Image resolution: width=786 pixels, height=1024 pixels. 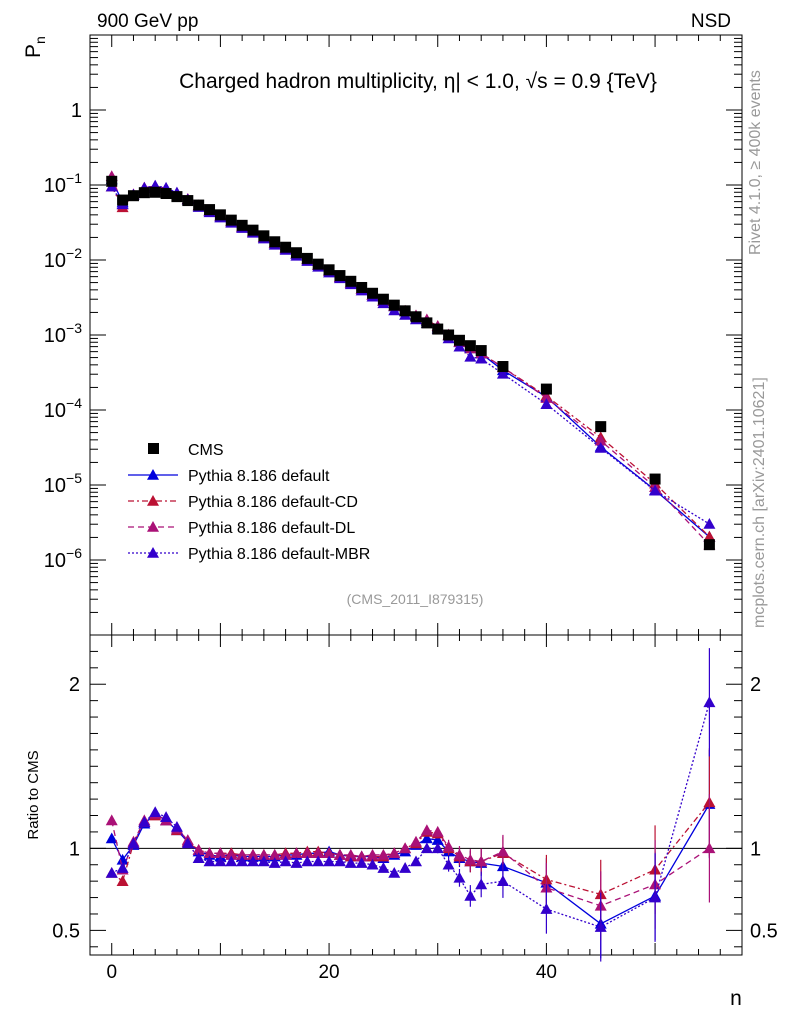 I want to click on legend-label: CMS, so click(x=206, y=450).